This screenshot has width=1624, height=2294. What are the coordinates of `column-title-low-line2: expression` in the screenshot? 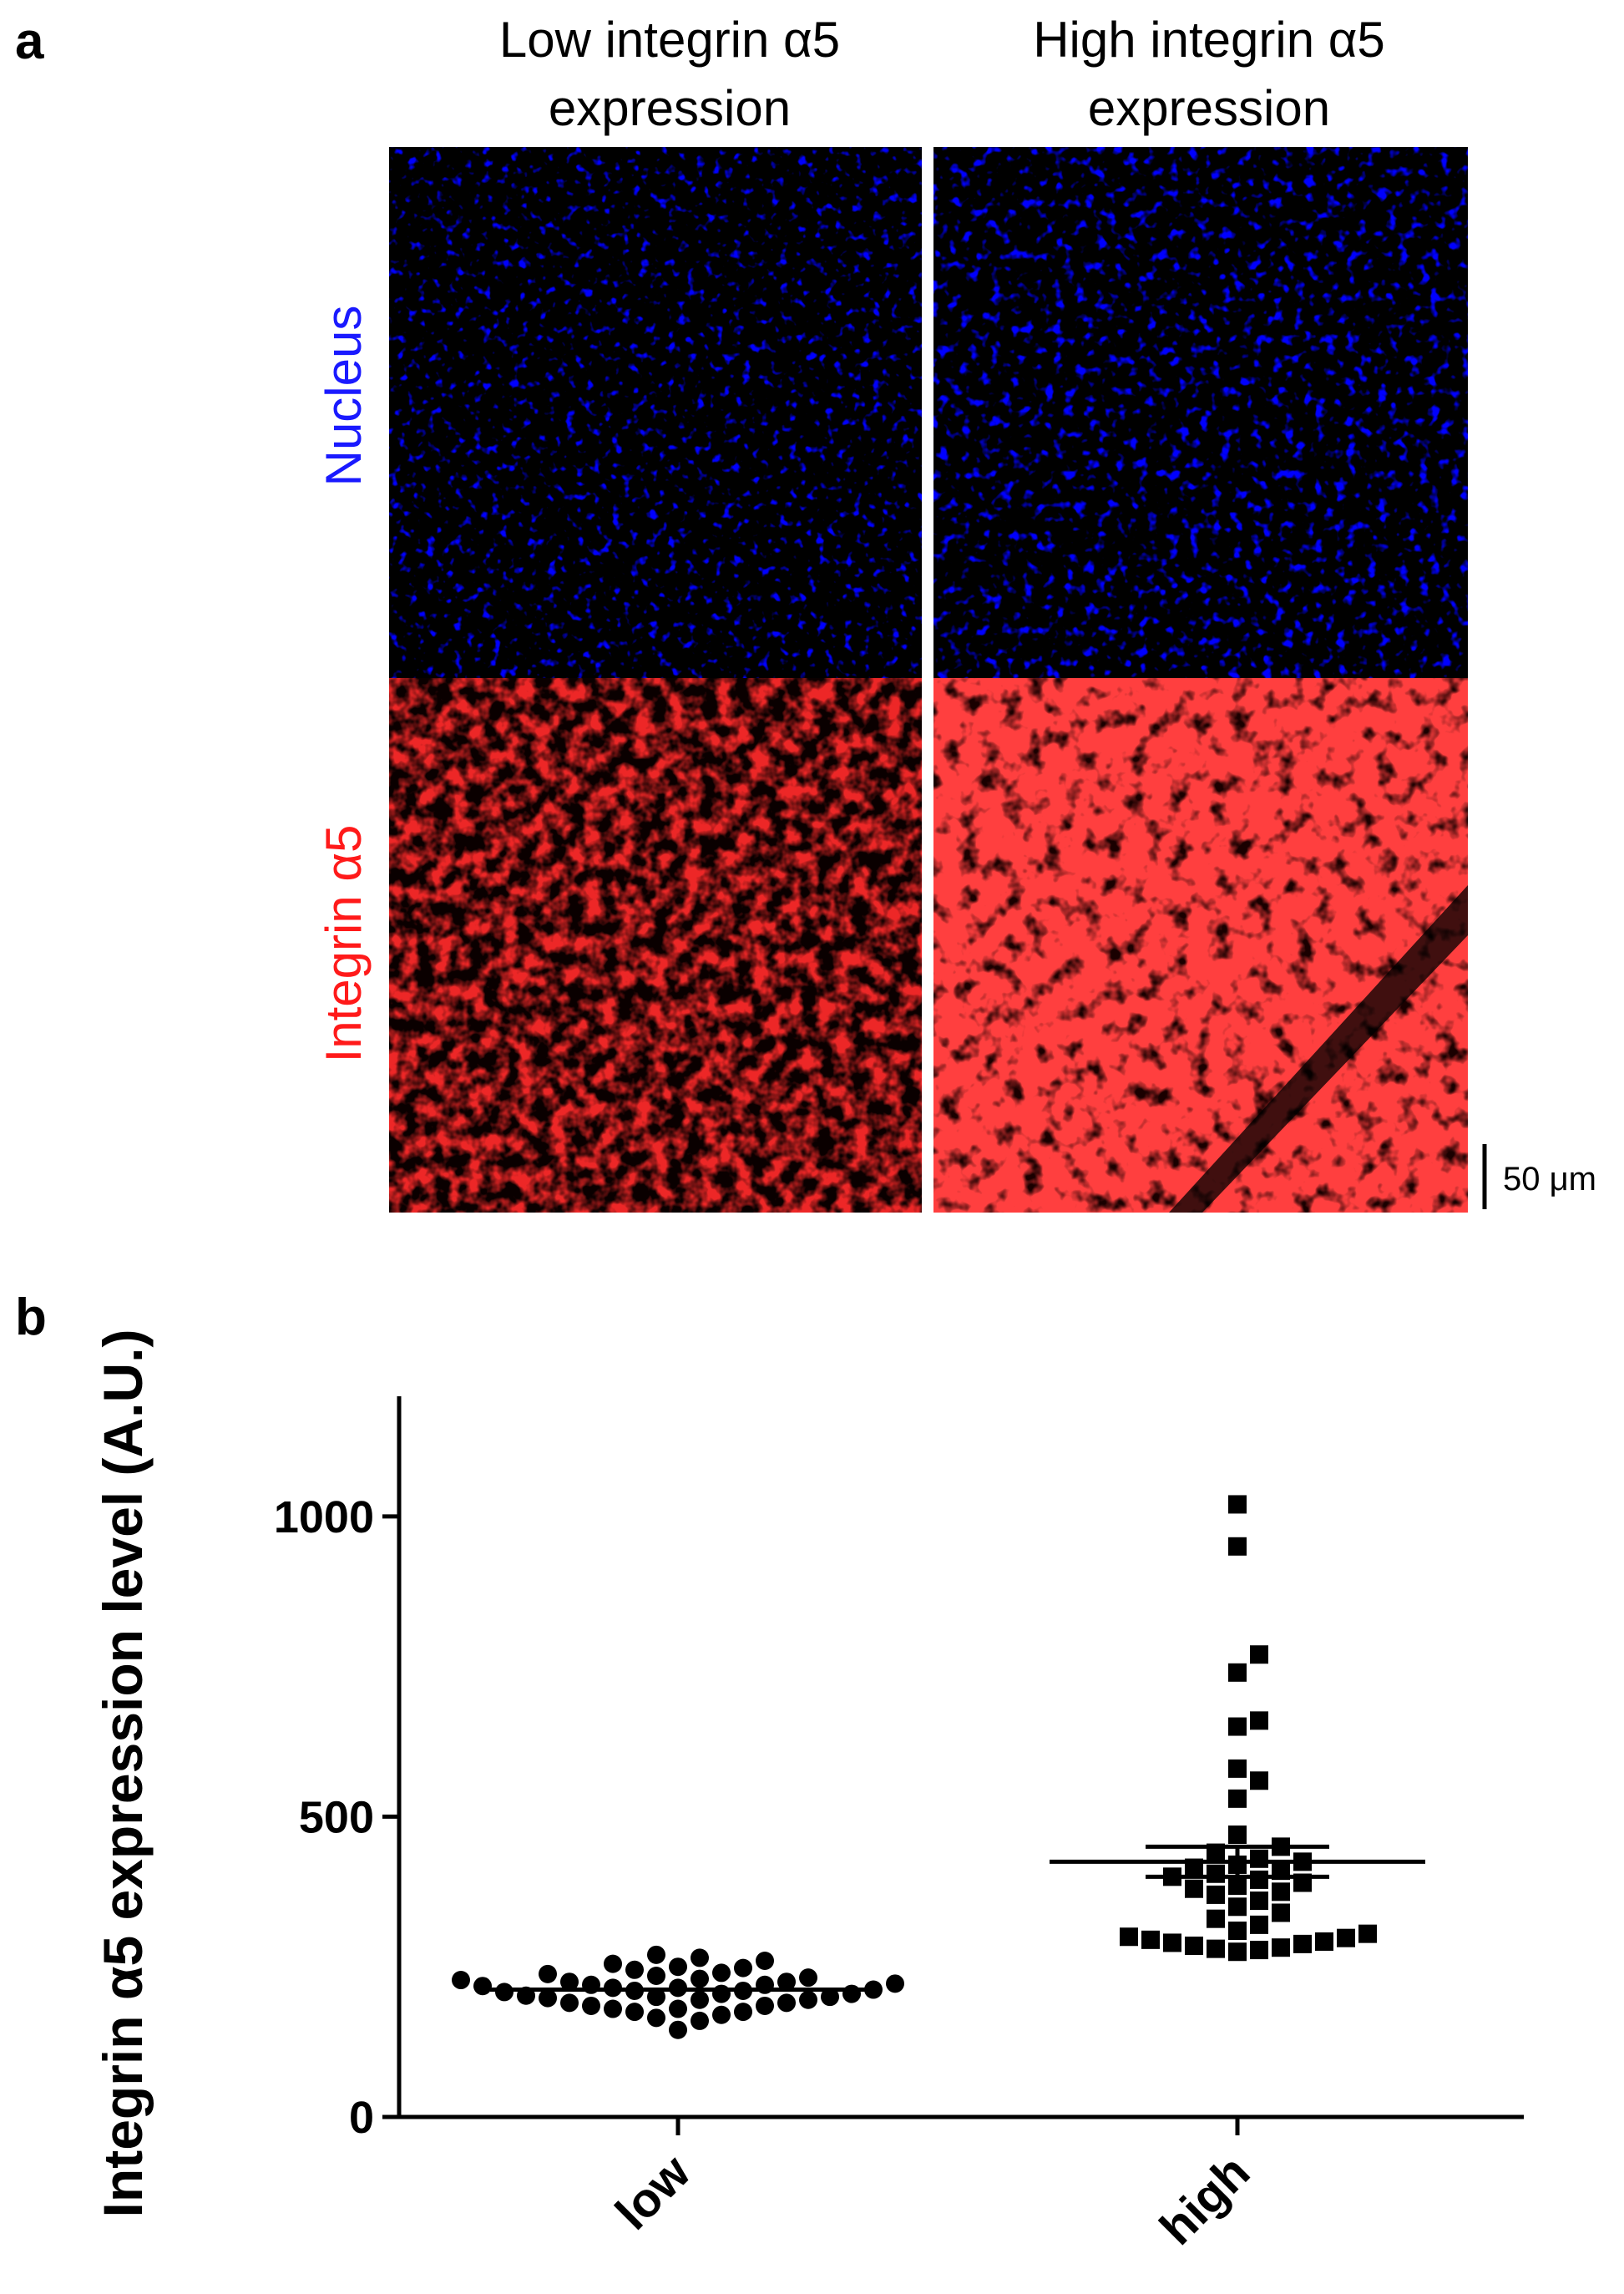 It's located at (670, 108).